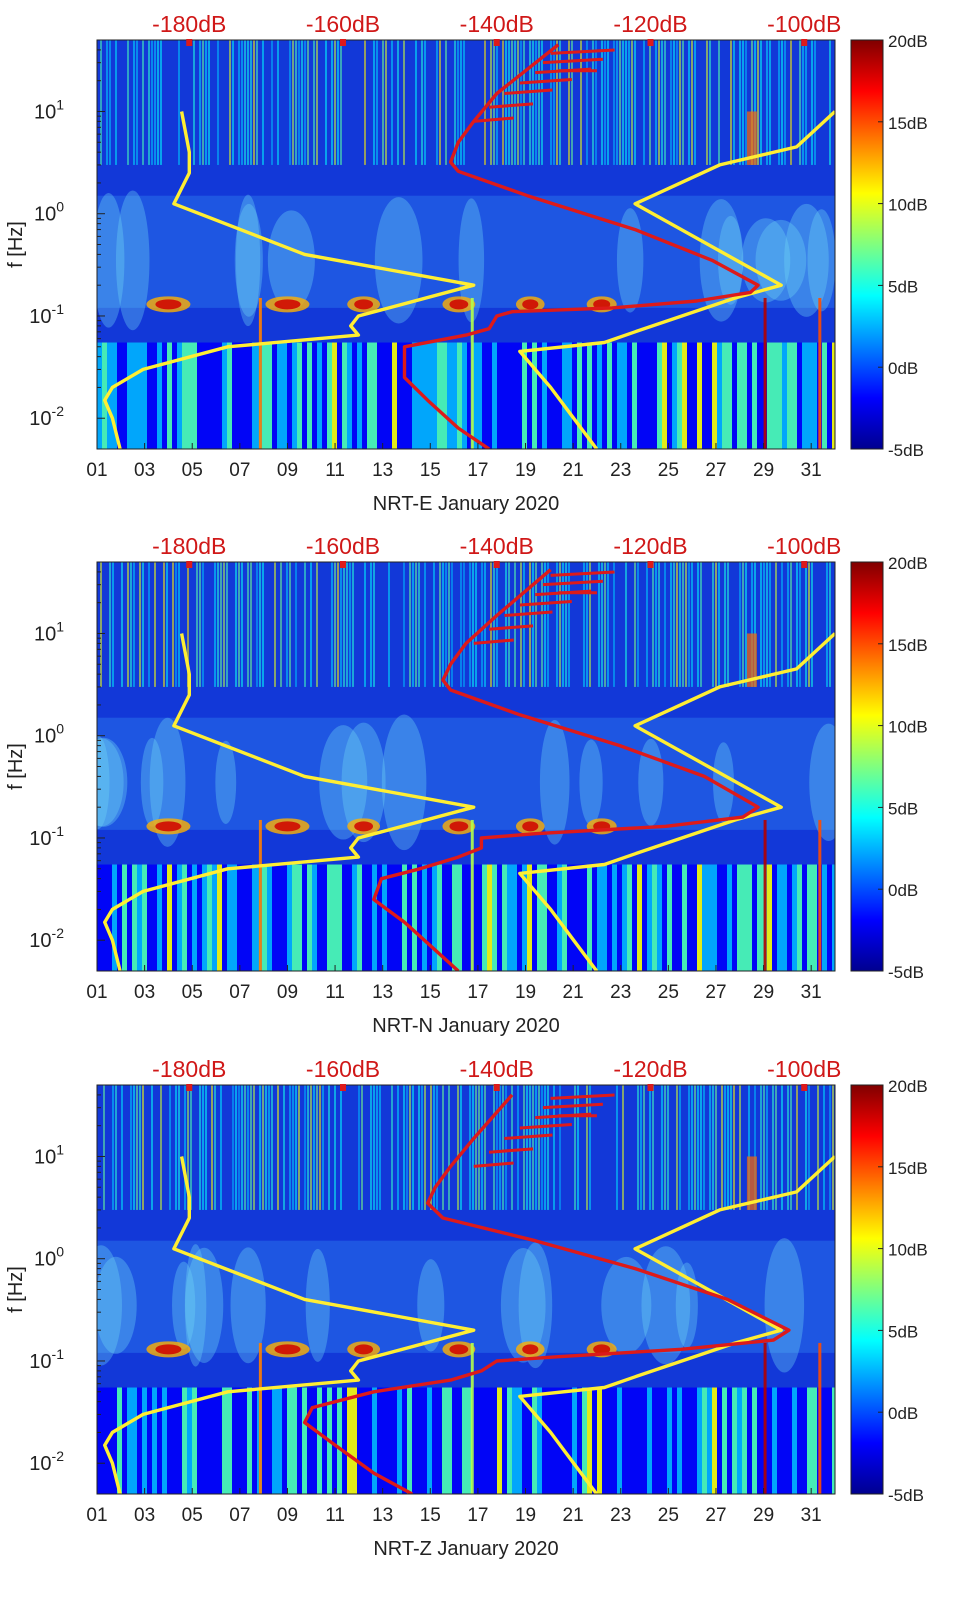  Describe the element at coordinates (465, 1549) in the screenshot. I see `x-axis-label: NRT-Z January 2020` at that location.